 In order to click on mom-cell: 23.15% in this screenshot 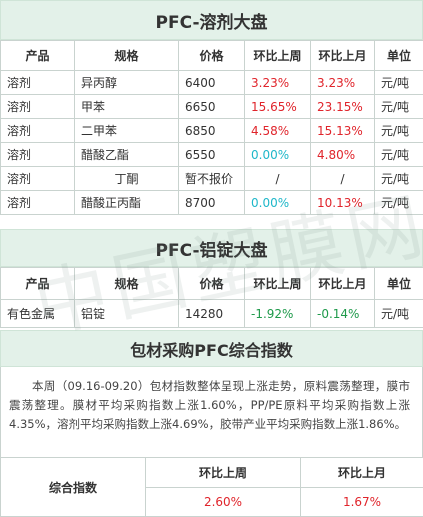, I will do `click(343, 107)`.